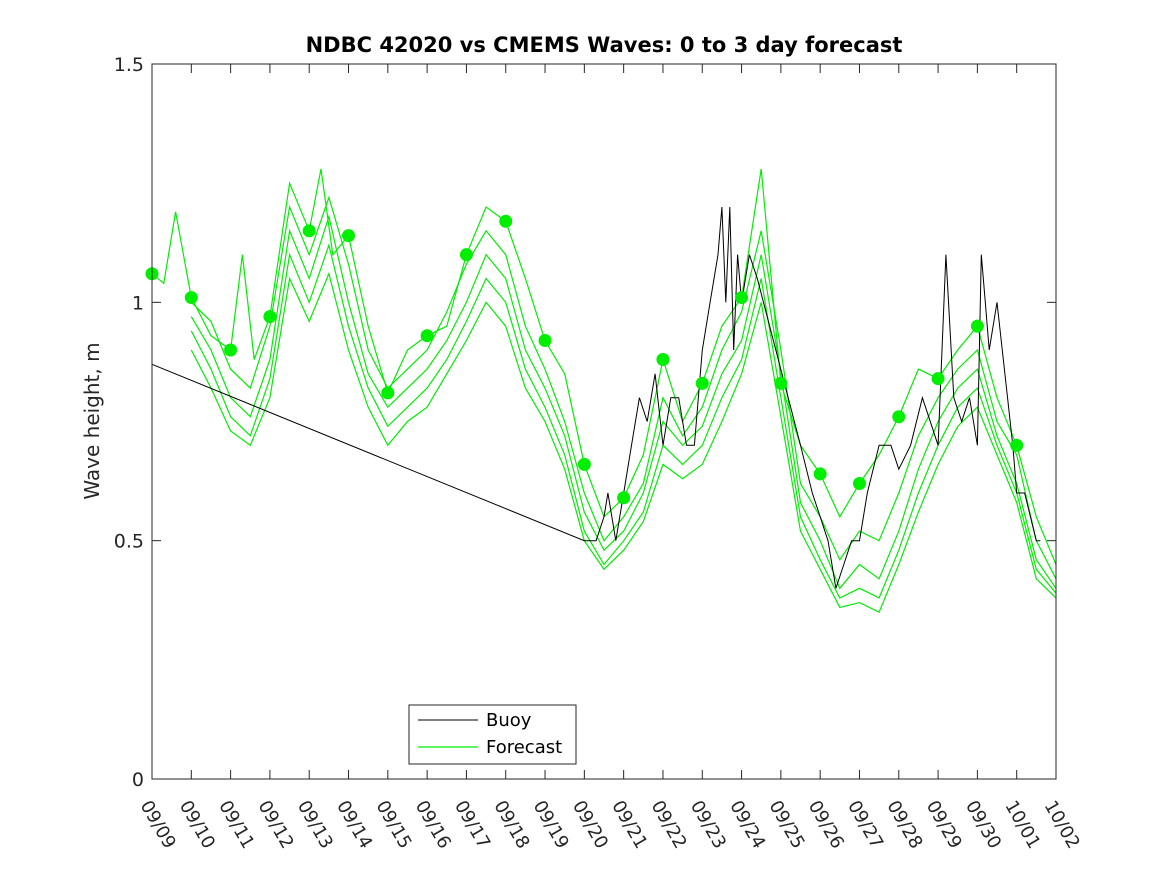 This screenshot has height=875, width=1167. Describe the element at coordinates (787, 824) in the screenshot. I see `x-tick-label: 09/25` at that location.